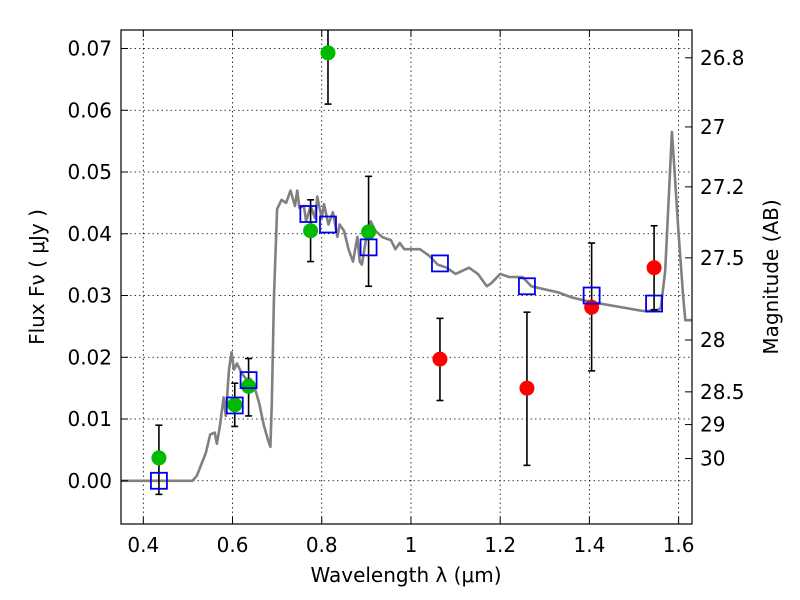  What do you see at coordinates (89, 481) in the screenshot?
I see `y-tick-label: 0.00` at bounding box center [89, 481].